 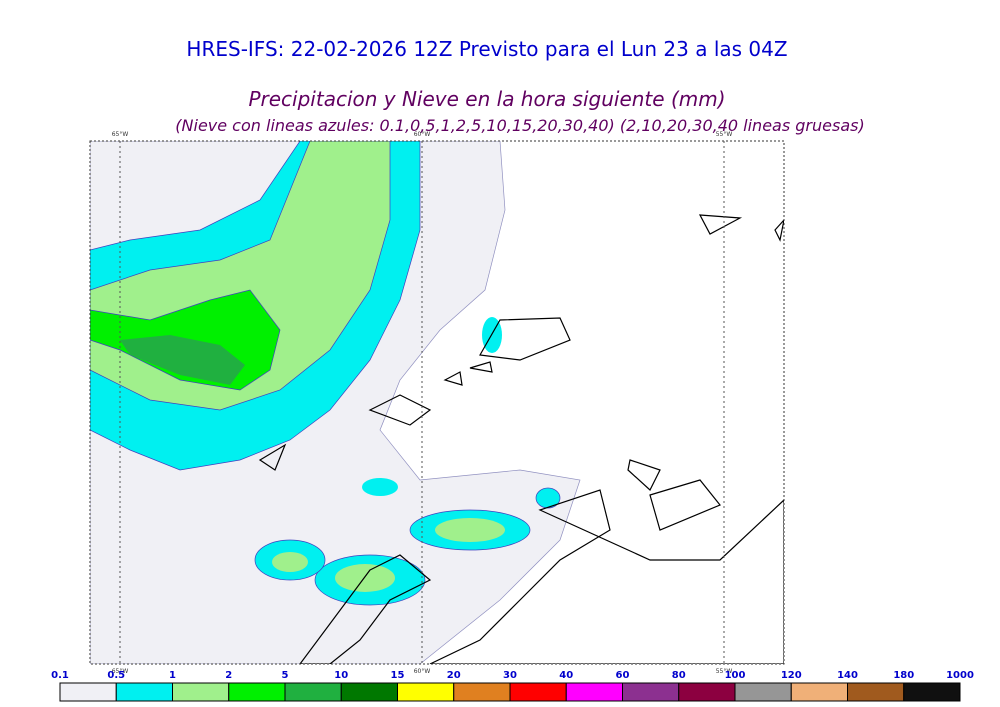 I want to click on colorbar-label: 100, so click(x=735, y=675).